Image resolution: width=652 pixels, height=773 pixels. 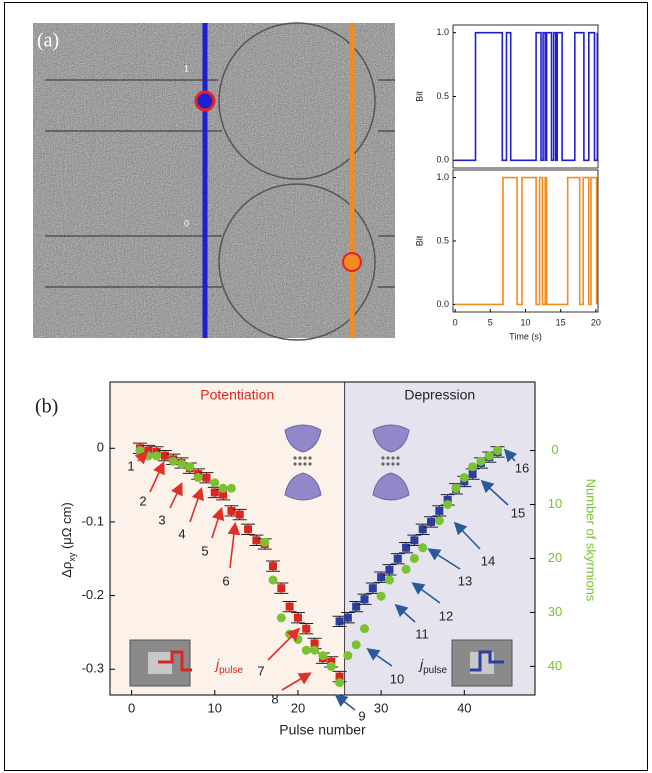 What do you see at coordinates (181, 533) in the screenshot?
I see `annotation-label: 4` at bounding box center [181, 533].